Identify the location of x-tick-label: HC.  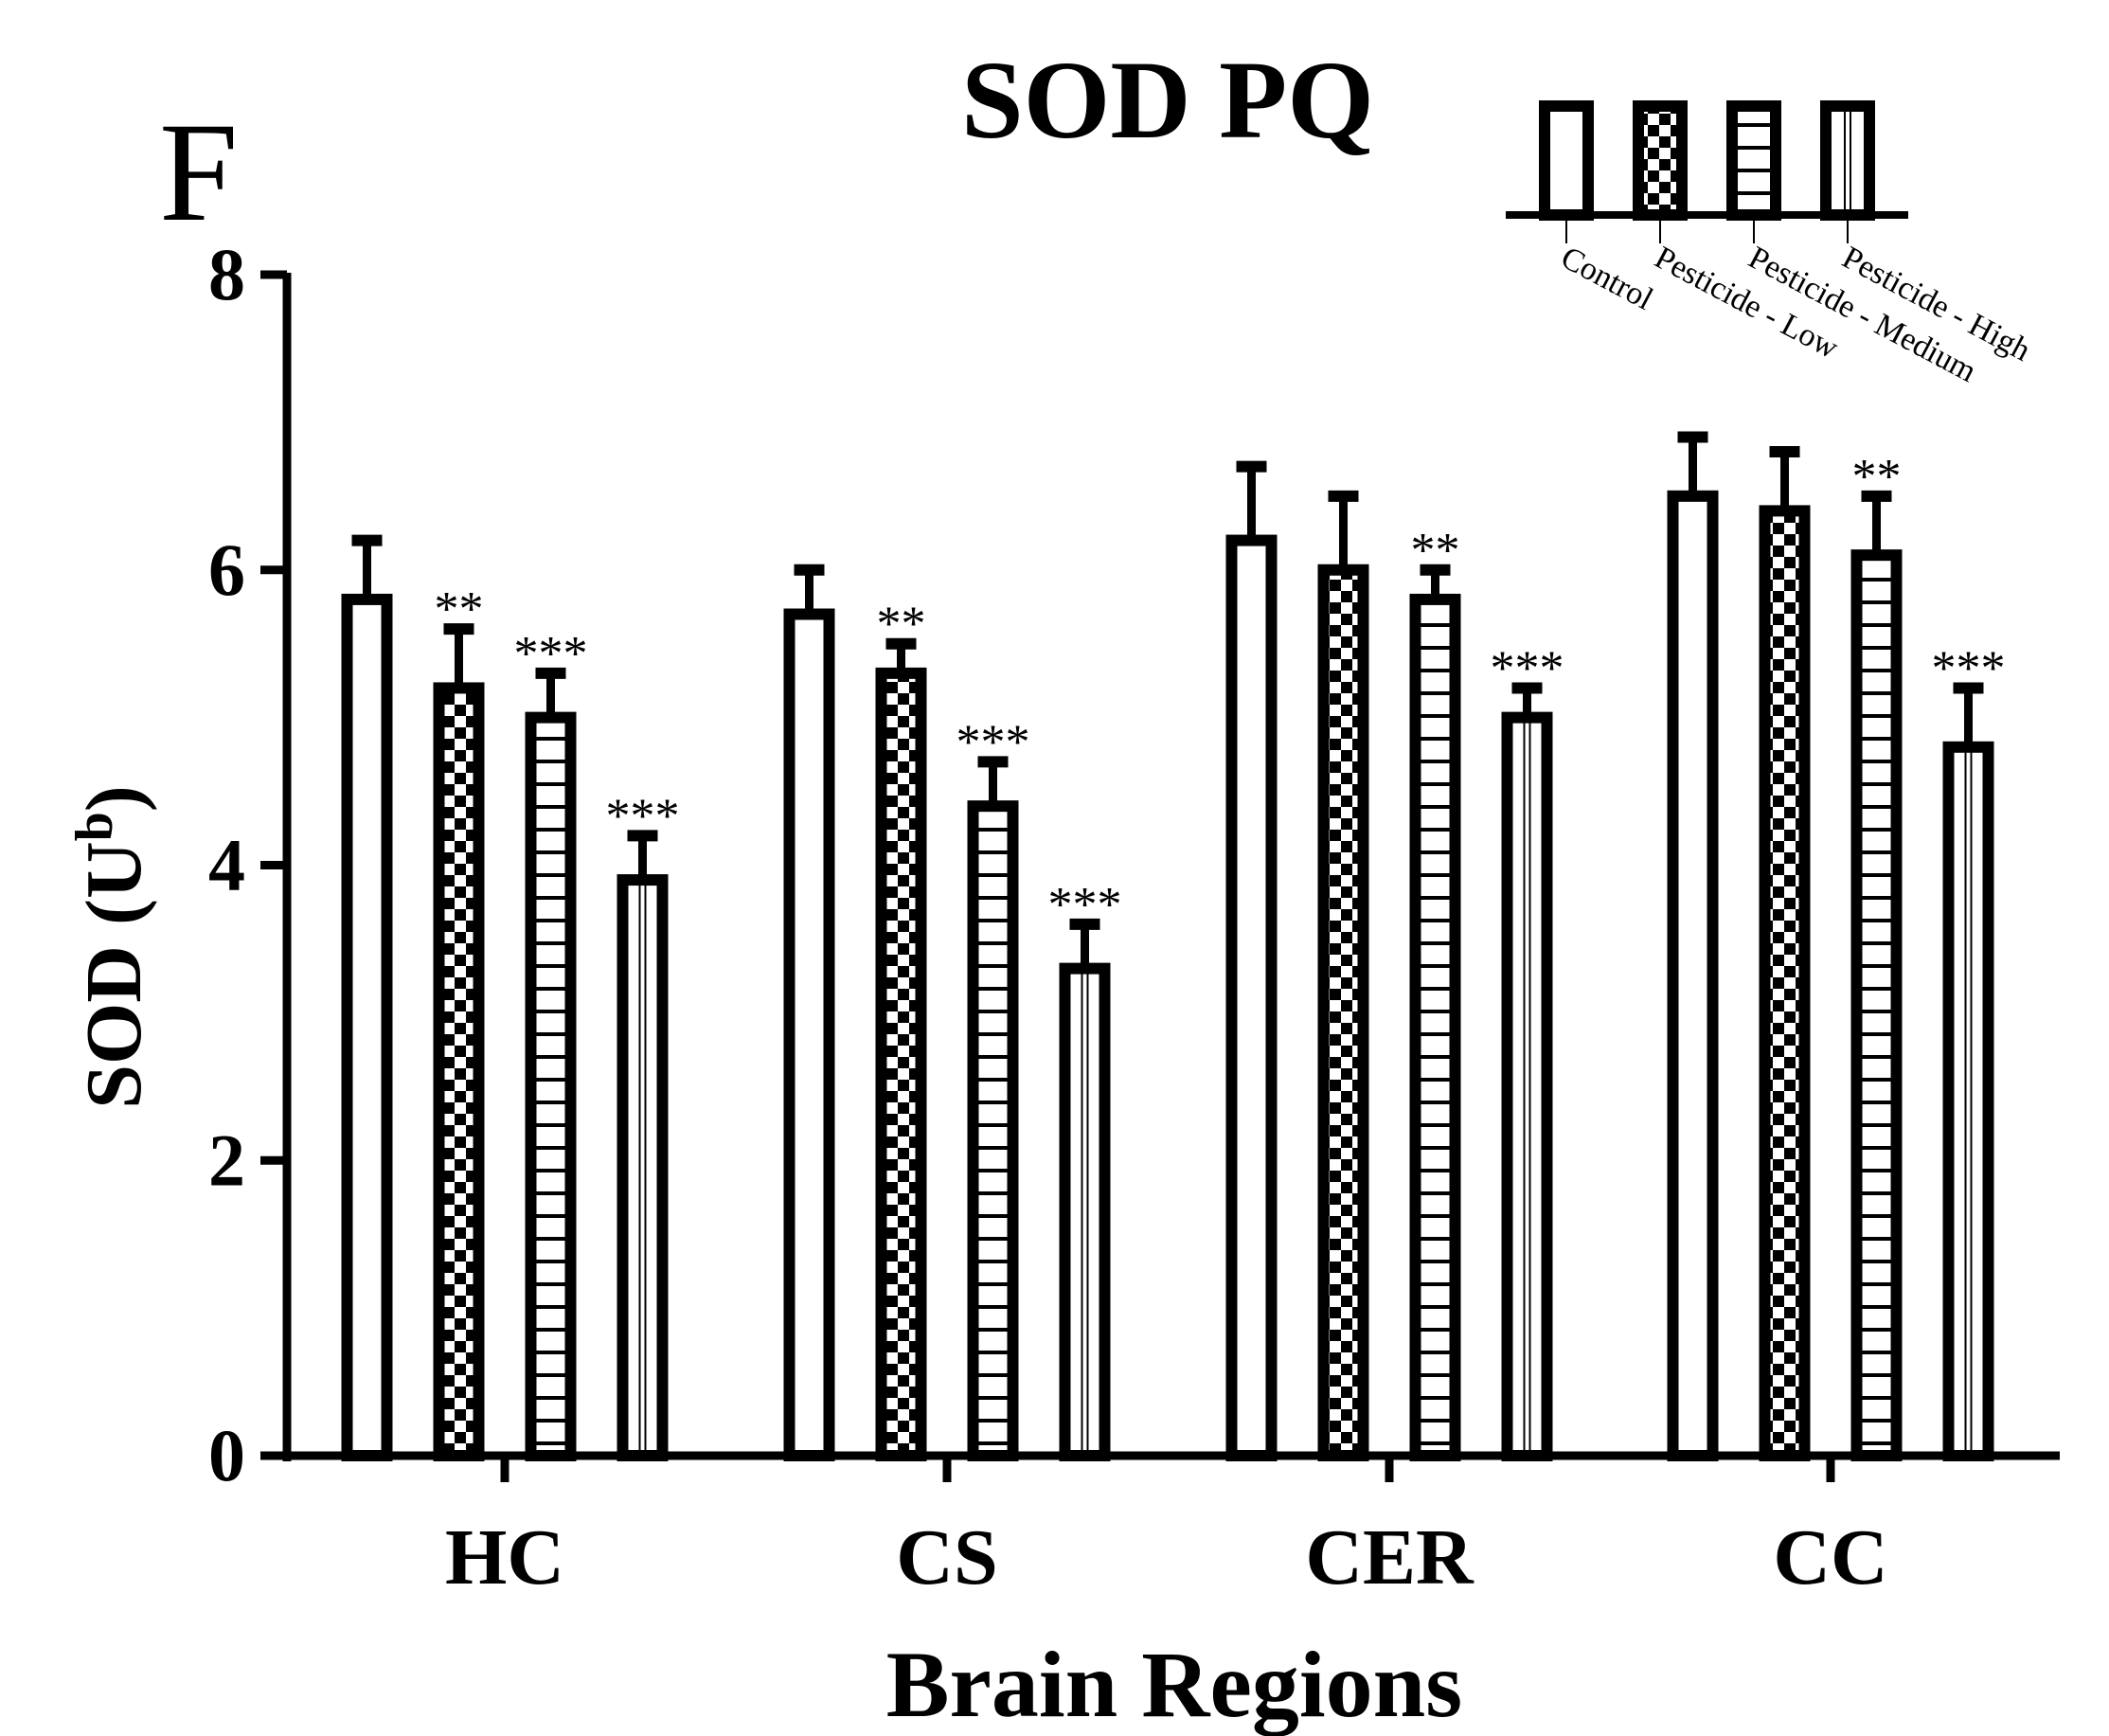
(504, 1557).